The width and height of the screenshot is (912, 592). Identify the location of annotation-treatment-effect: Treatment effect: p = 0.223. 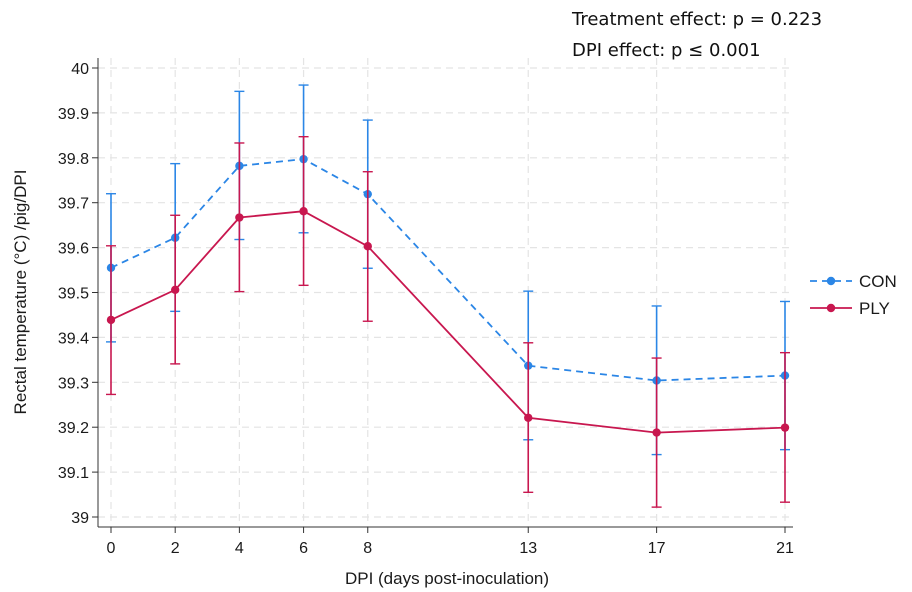
(696, 19).